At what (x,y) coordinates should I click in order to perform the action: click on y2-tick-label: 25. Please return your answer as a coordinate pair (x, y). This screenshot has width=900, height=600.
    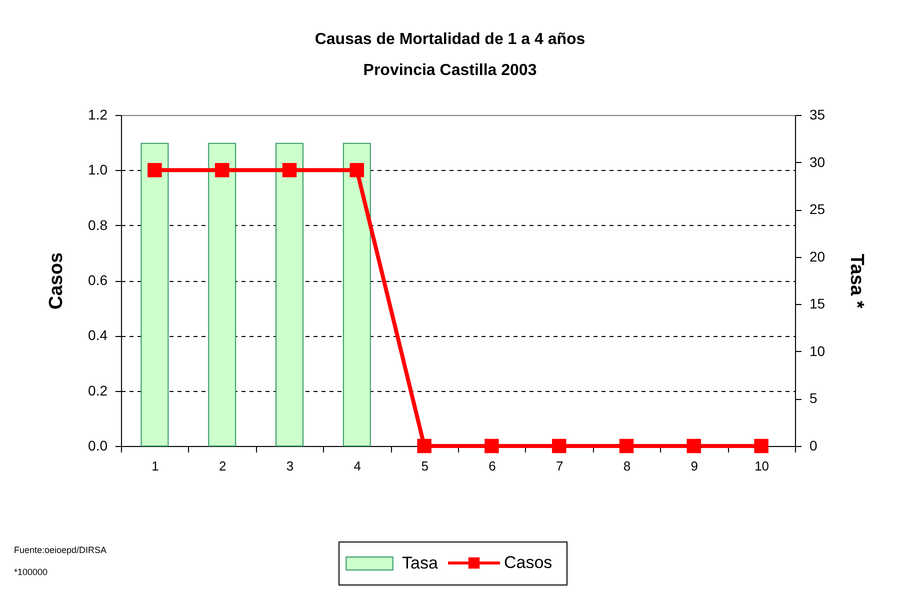
    Looking at the image, I should click on (818, 209).